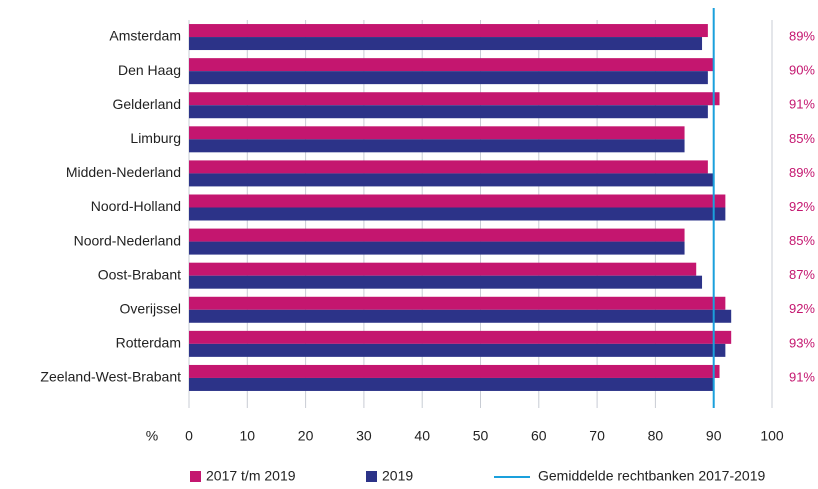 The width and height of the screenshot is (818, 489). Describe the element at coordinates (306, 436) in the screenshot. I see `x-tick-label: 20` at that location.